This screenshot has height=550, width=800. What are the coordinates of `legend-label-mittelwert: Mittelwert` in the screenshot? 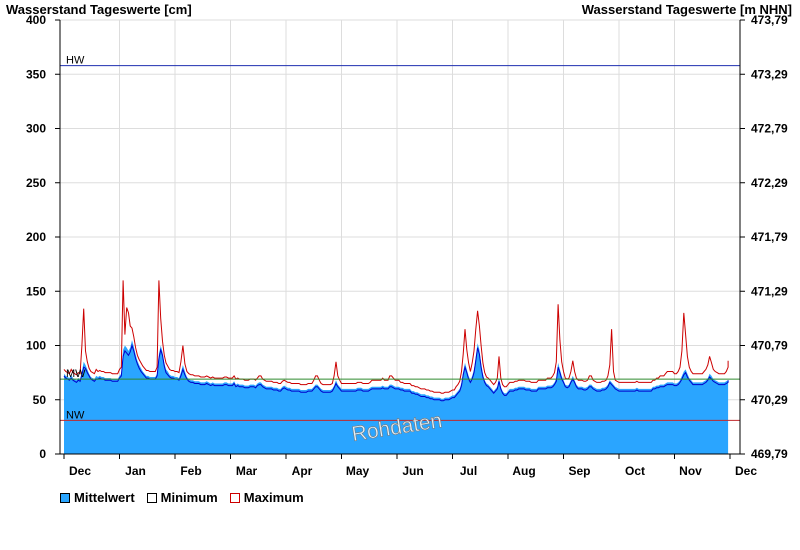 It's located at (104, 497).